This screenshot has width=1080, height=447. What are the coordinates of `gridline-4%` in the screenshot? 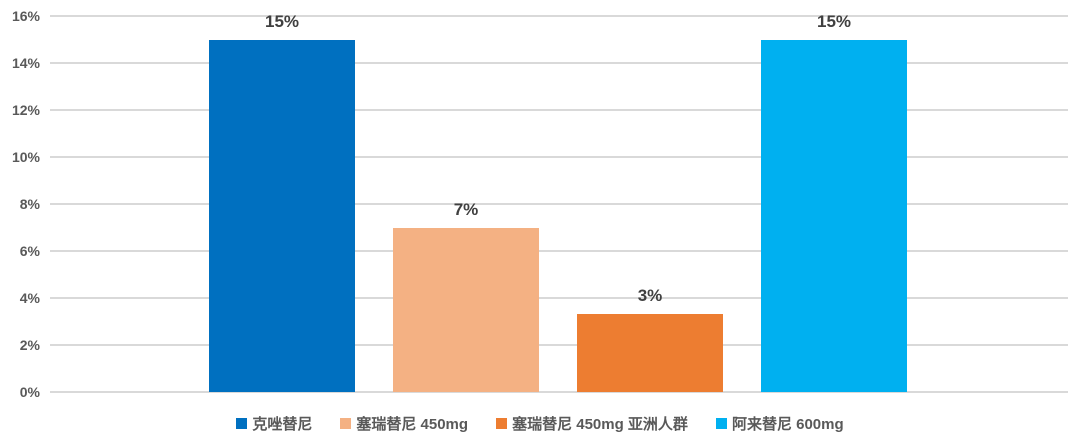 It's located at (559, 298).